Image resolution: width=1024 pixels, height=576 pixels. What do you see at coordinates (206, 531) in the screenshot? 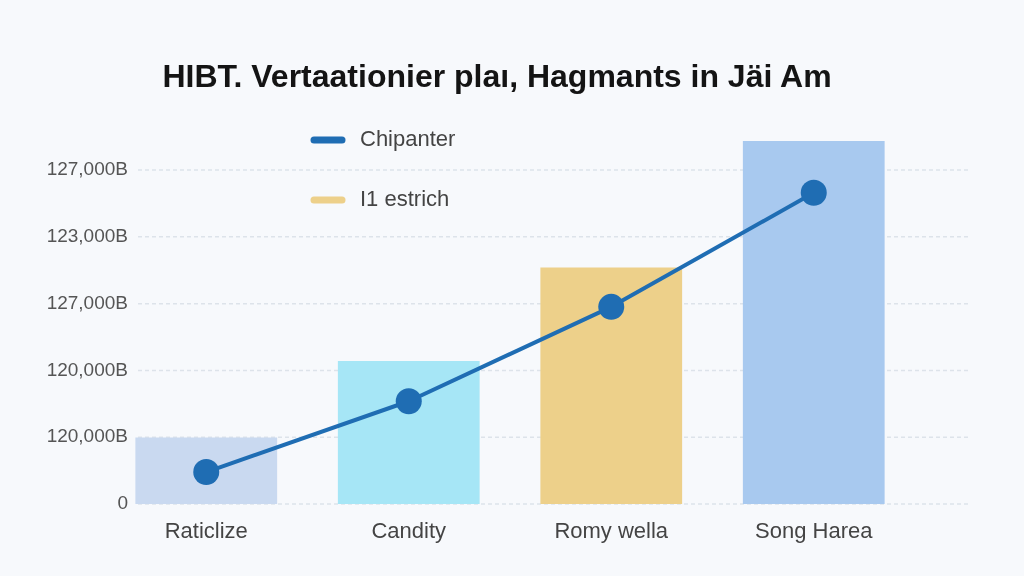
I see `x-tick-label: Raticlize` at bounding box center [206, 531].